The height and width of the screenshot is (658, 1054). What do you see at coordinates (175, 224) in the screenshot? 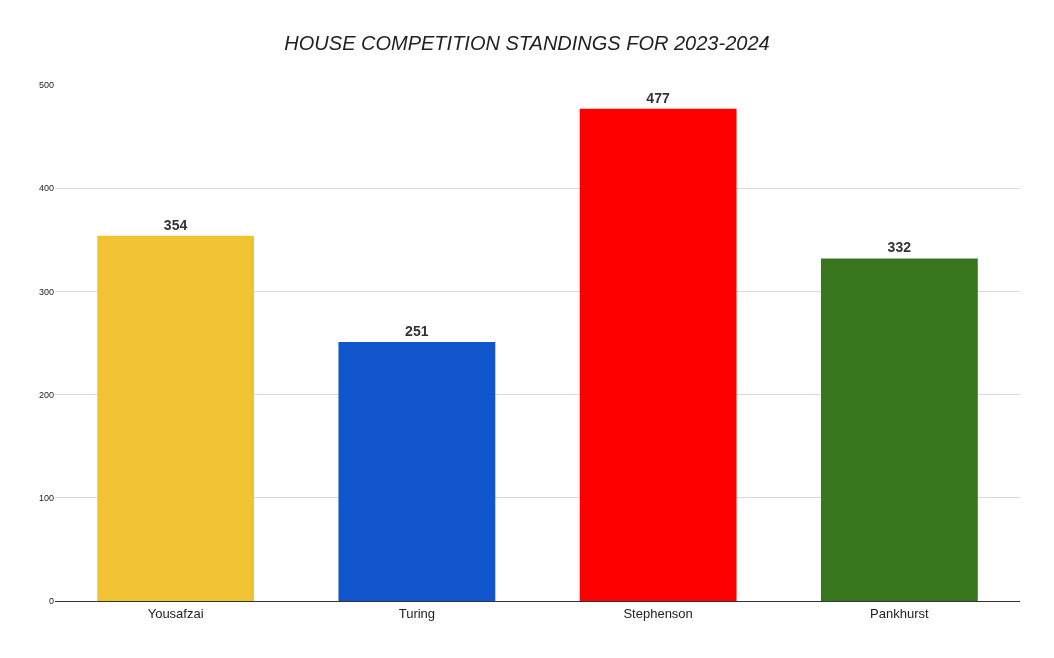
I see `data-label: 354` at bounding box center [175, 224].